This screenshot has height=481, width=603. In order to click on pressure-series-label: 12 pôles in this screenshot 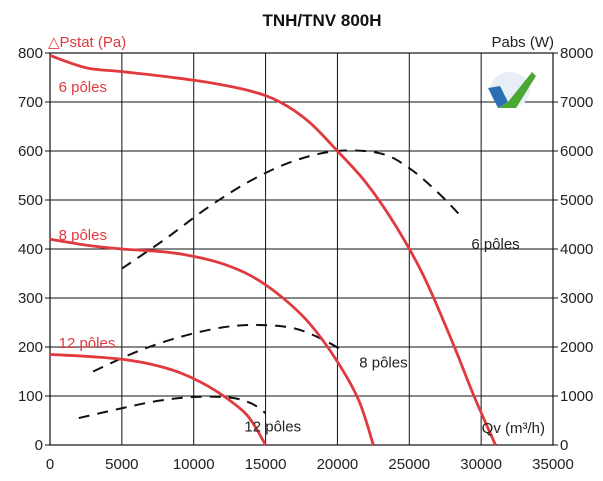, I will do `click(87, 343)`.